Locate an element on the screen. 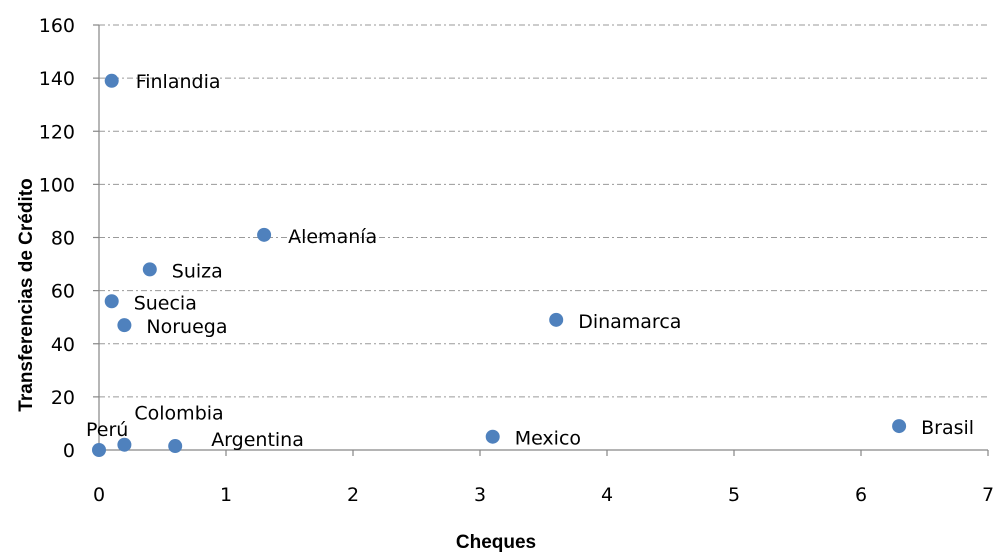 Image resolution: width=993 pixels, height=554 pixels. y-tick-label: 0 is located at coordinates (69, 451).